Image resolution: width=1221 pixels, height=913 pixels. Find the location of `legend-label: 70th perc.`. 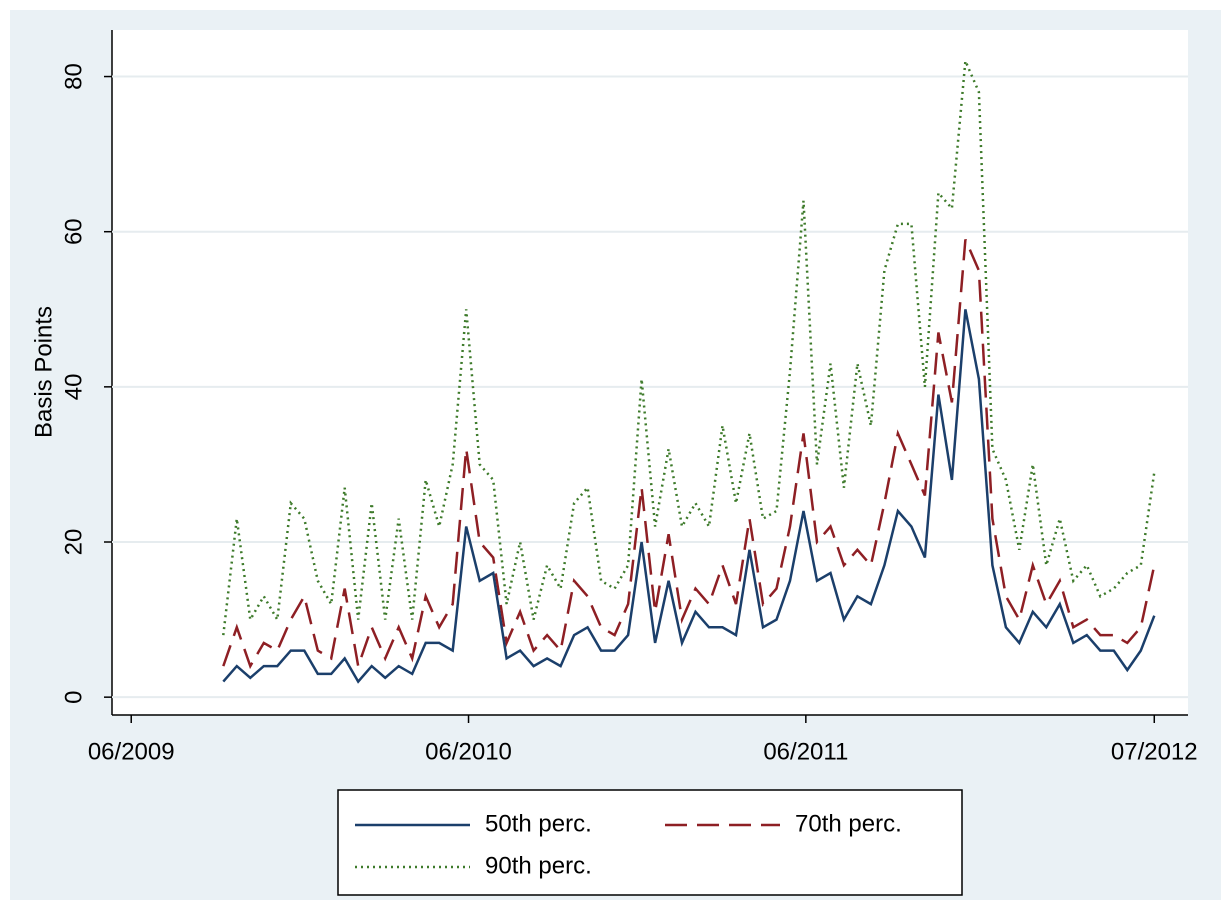

legend-label: 70th perc. is located at coordinates (848, 823).